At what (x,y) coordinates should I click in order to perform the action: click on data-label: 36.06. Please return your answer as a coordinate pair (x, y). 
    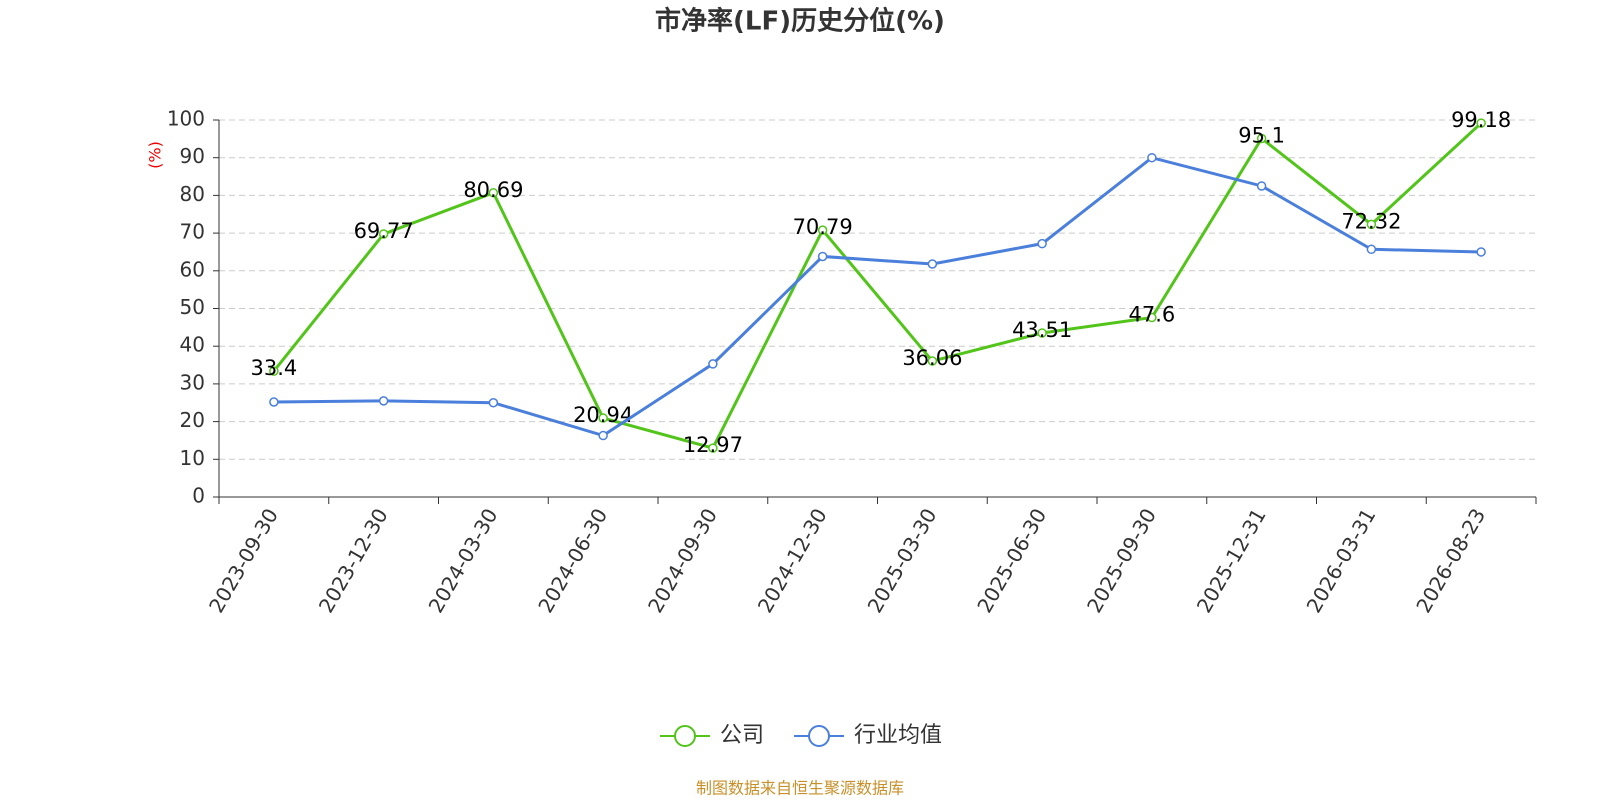
    Looking at the image, I should click on (932, 358).